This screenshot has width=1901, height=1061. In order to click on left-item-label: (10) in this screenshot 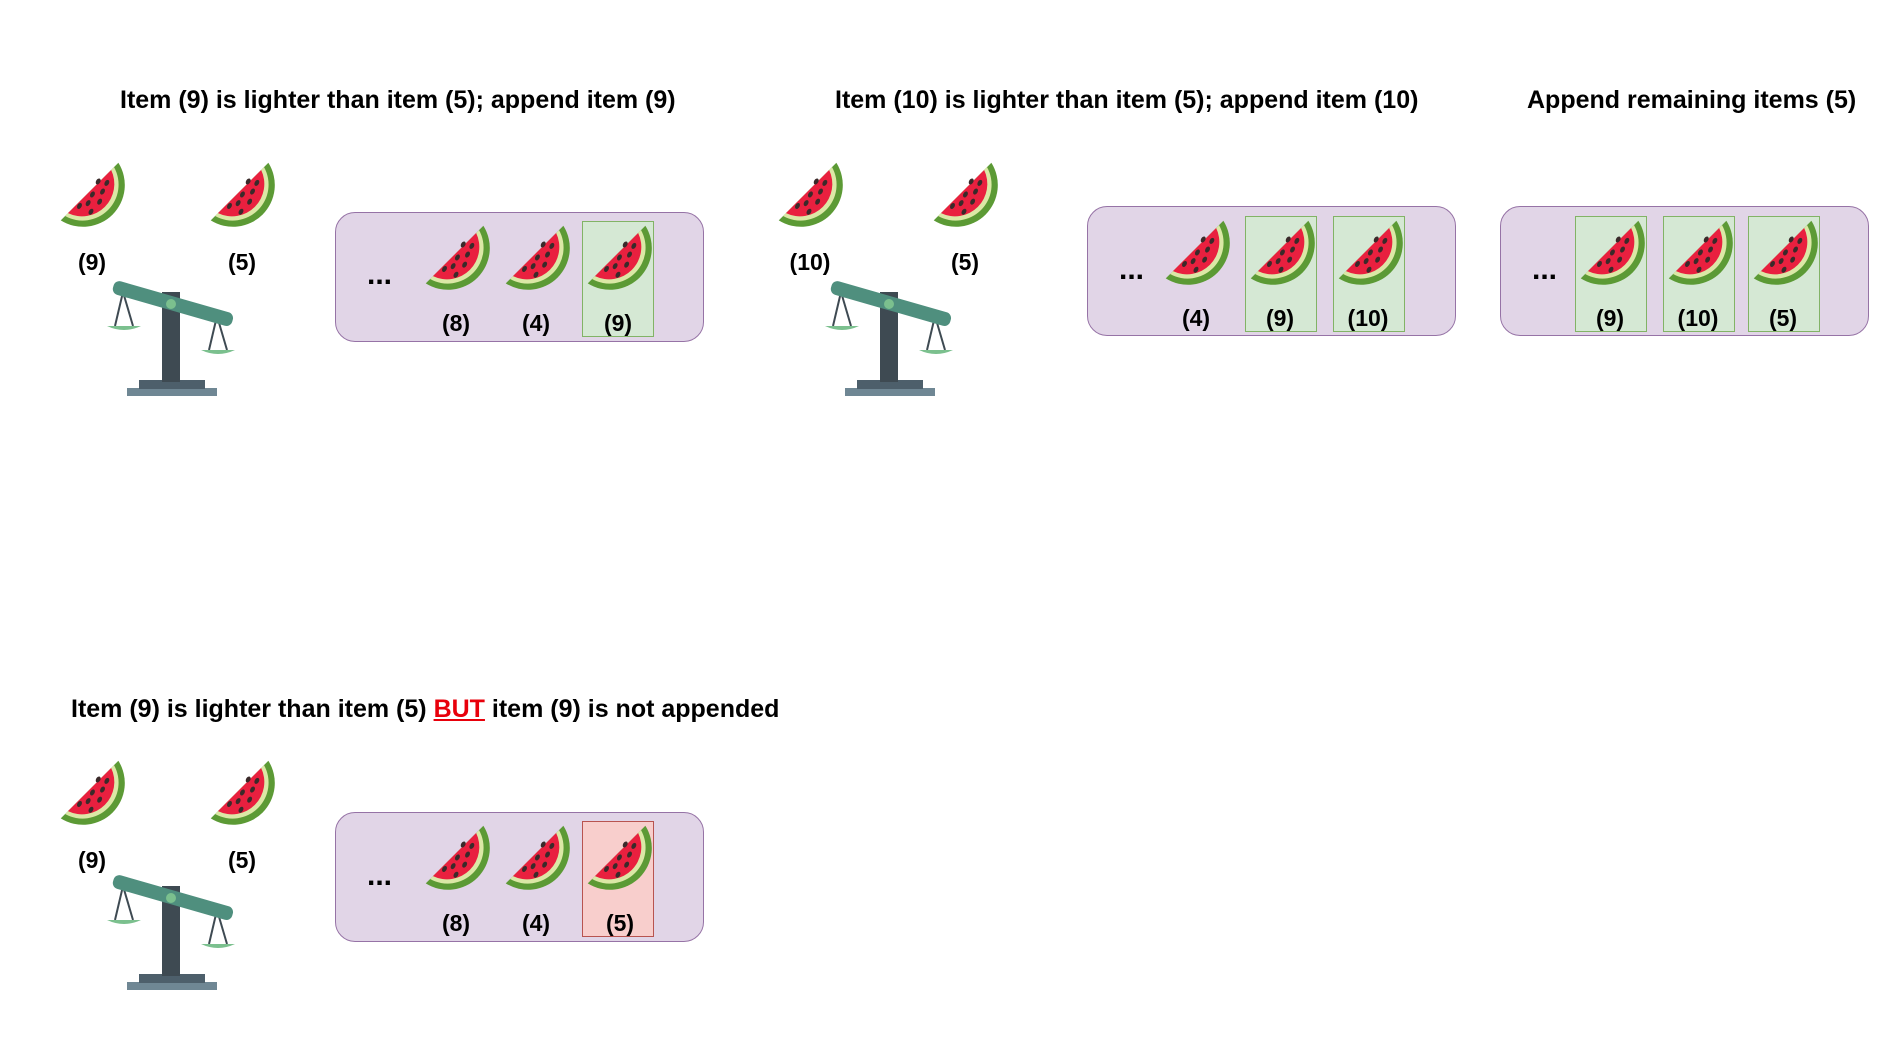, I will do `click(810, 262)`.